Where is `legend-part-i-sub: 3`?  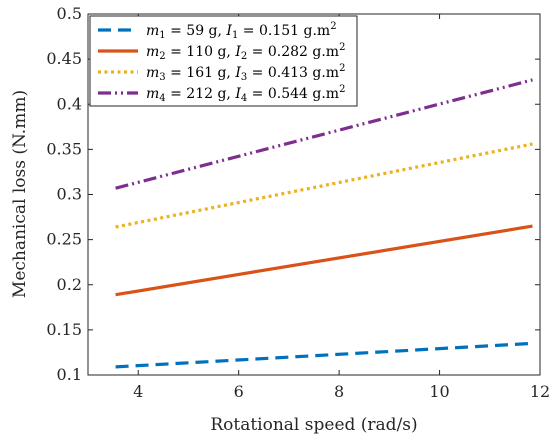 legend-part-i-sub: 3 is located at coordinates (244, 77).